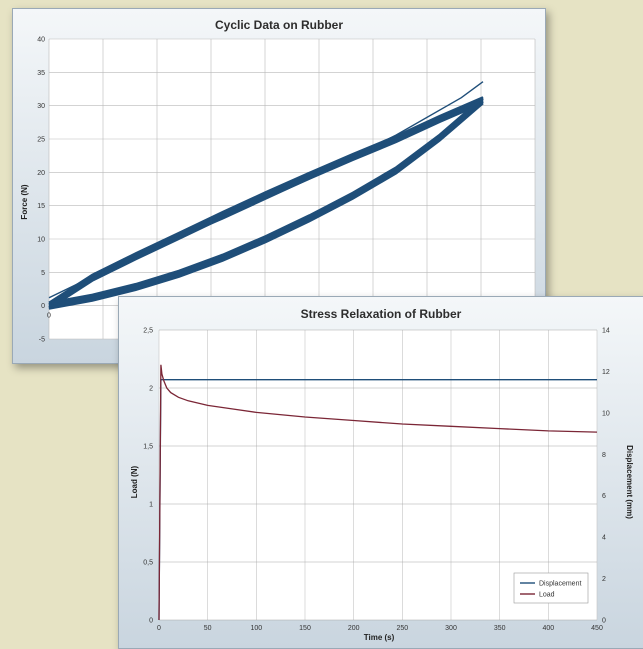 This screenshot has width=643, height=649. I want to click on y2-tick-label: 2, so click(604, 579).